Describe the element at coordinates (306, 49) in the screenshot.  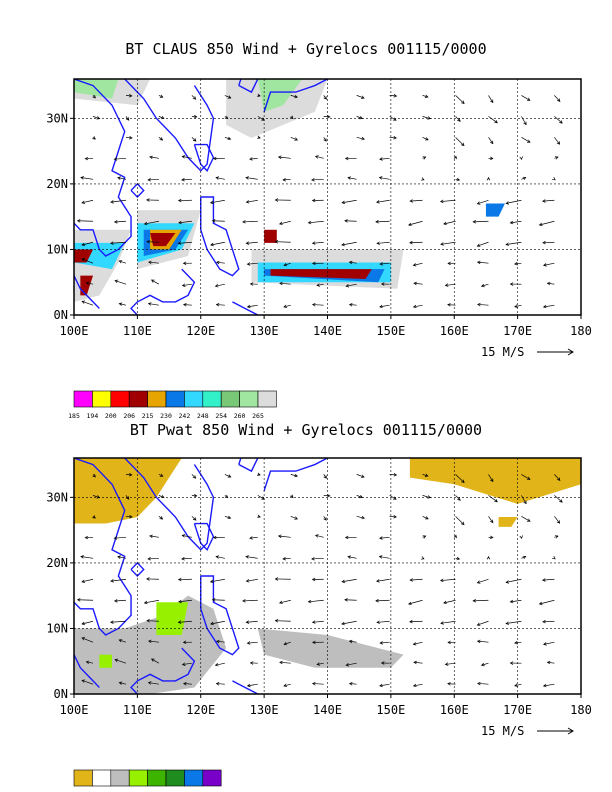
I see `top-chart-title: BT CLAUS 850 Wind + Gyrelocs 001115/0000` at that location.